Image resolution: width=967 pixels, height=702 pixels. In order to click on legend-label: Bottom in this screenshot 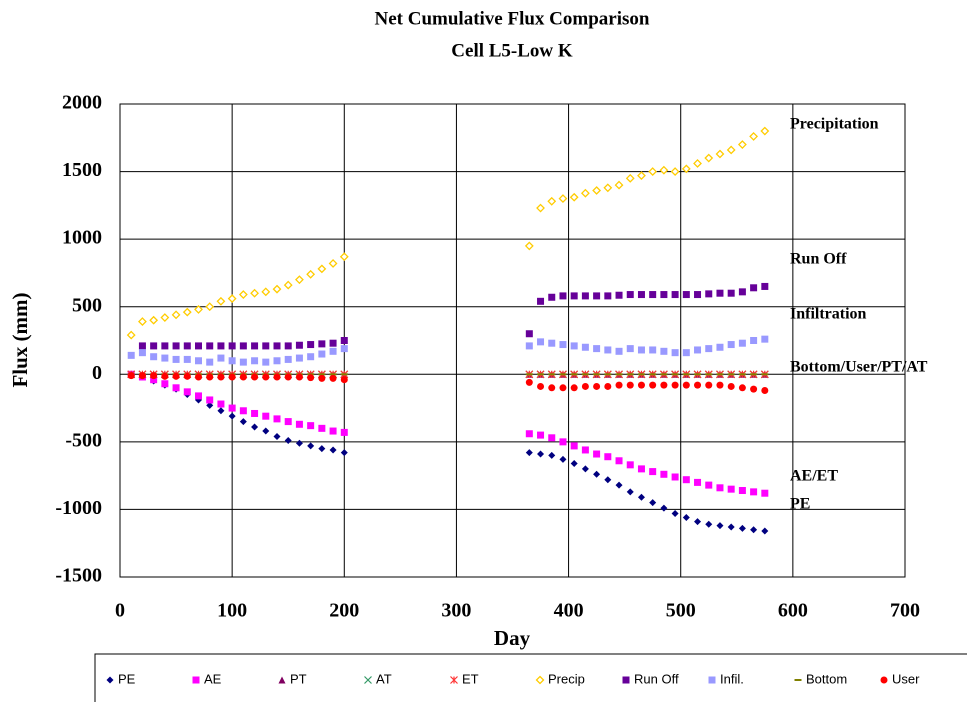, I will do `click(826, 678)`.